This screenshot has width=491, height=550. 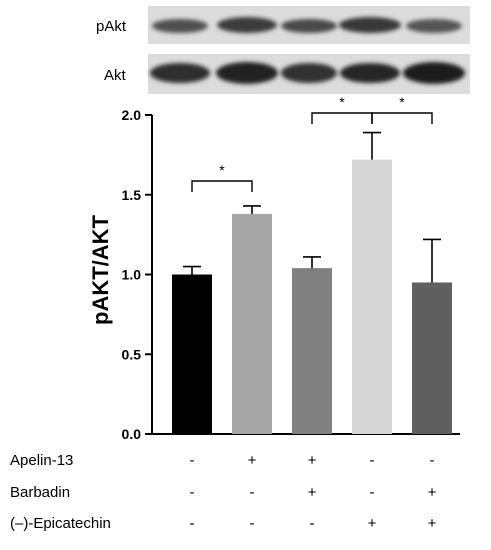 What do you see at coordinates (132, 354) in the screenshot?
I see `y-tick-label: 0.5` at bounding box center [132, 354].